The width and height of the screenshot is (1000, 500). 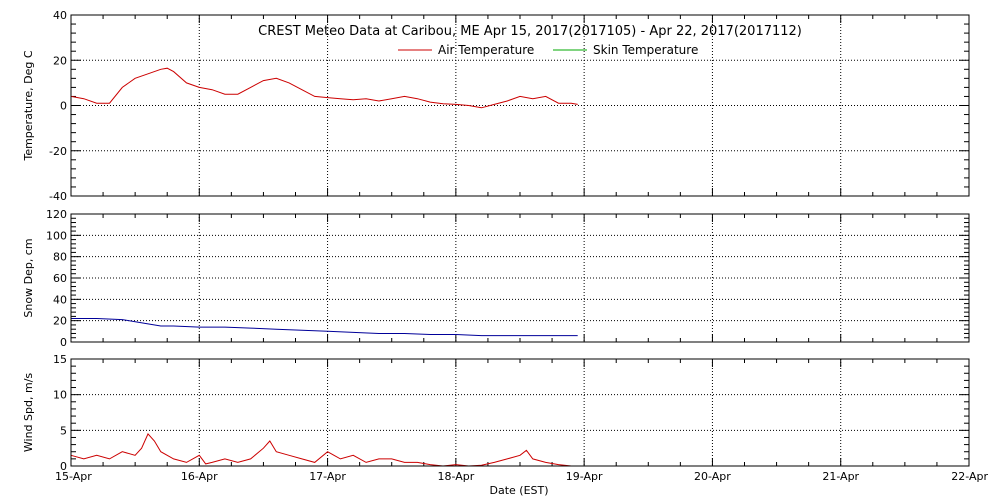 What do you see at coordinates (73, 476) in the screenshot?
I see `x-tick-label: 15-Apr` at bounding box center [73, 476].